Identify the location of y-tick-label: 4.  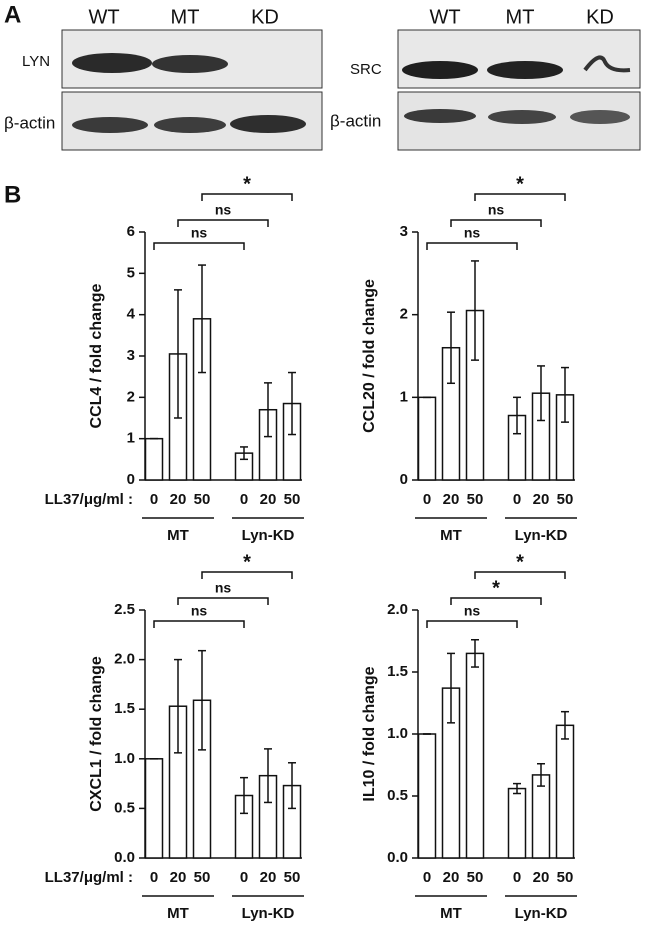
(131, 314).